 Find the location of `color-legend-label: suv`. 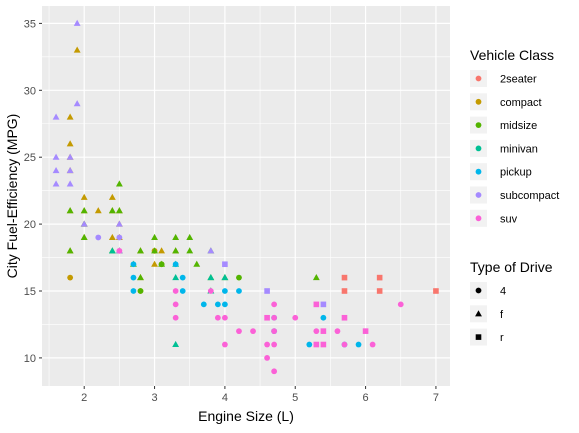

color-legend-label: suv is located at coordinates (509, 219).